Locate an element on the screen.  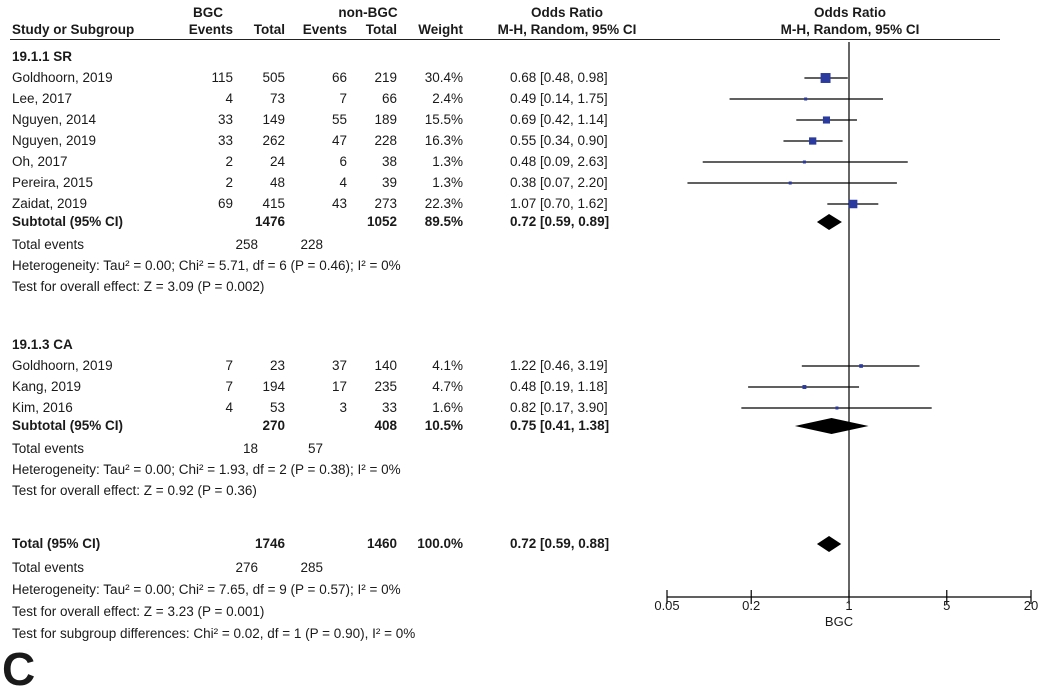
study-total2: 235 is located at coordinates (385, 386).